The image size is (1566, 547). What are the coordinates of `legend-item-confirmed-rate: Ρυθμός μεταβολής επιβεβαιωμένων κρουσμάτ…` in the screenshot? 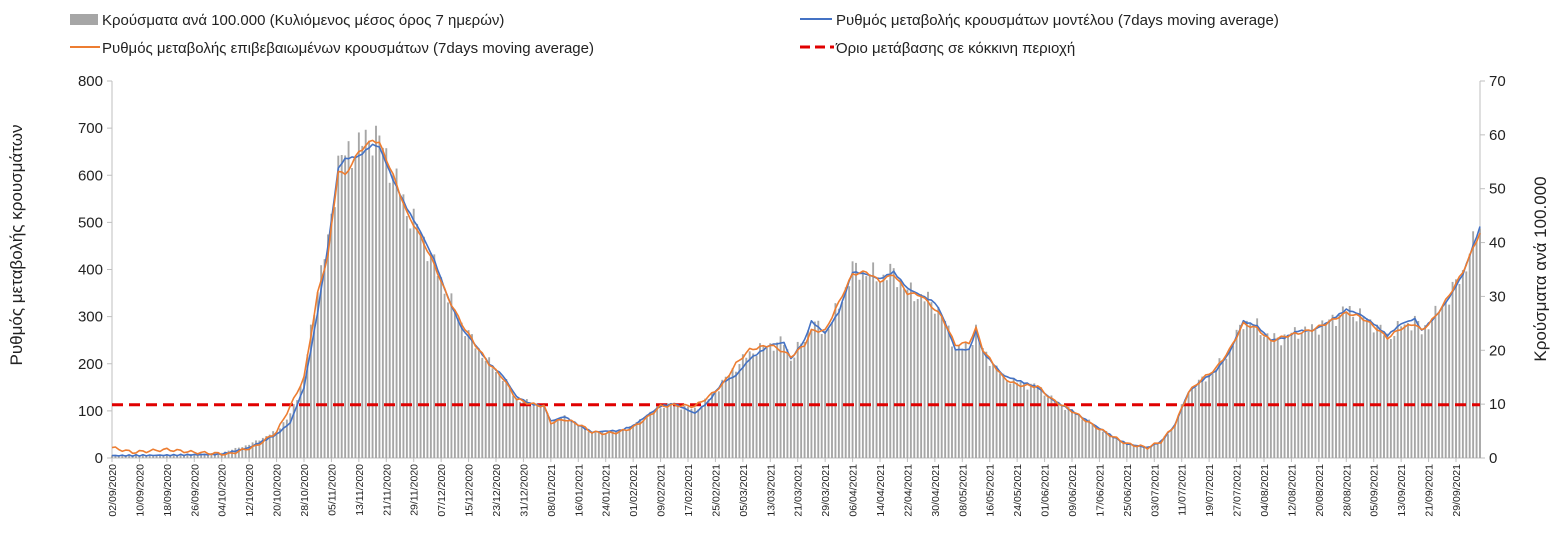 It's located at (332, 48).